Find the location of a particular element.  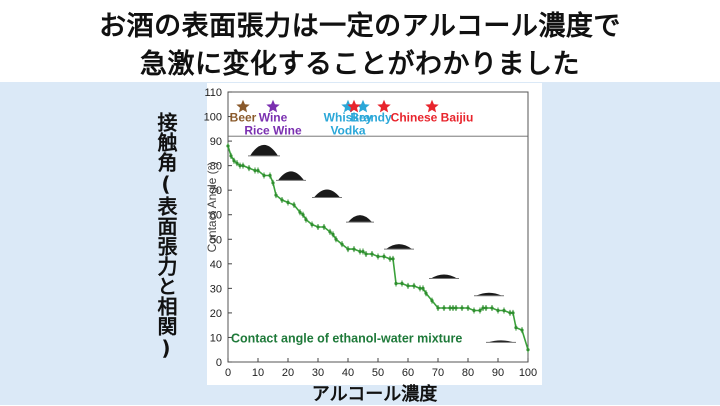

side-label: 接触角(表面張力と相関) is located at coordinates (166, 236).